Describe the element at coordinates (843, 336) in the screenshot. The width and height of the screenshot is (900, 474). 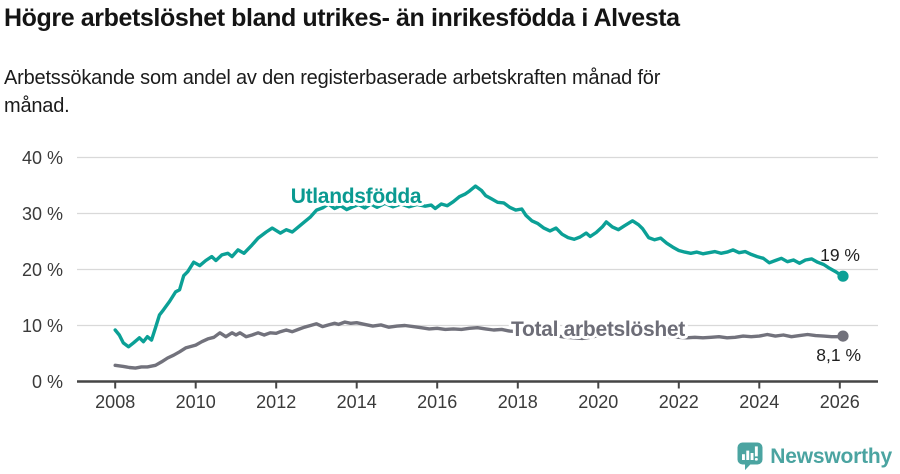
I see `series-end-dot-total-arbetsloshet` at that location.